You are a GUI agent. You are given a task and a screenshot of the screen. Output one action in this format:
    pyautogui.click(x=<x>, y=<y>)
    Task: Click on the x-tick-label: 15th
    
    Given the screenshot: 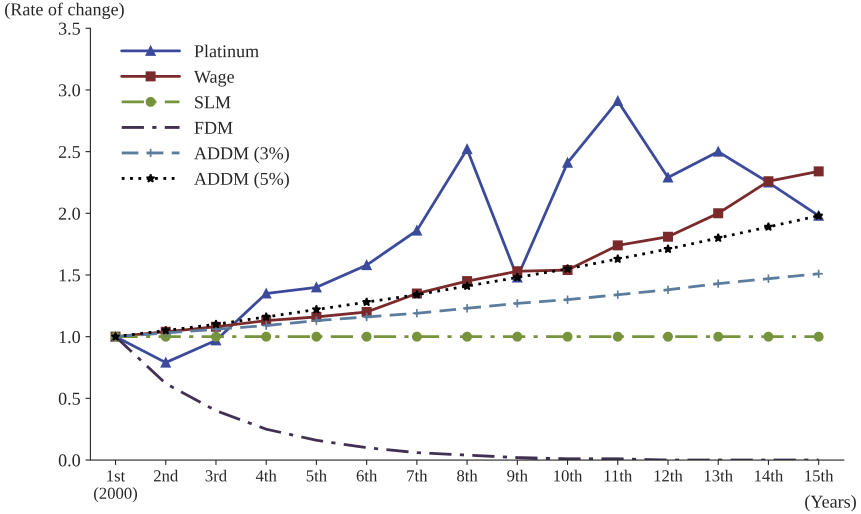 What is the action you would take?
    pyautogui.click(x=819, y=476)
    